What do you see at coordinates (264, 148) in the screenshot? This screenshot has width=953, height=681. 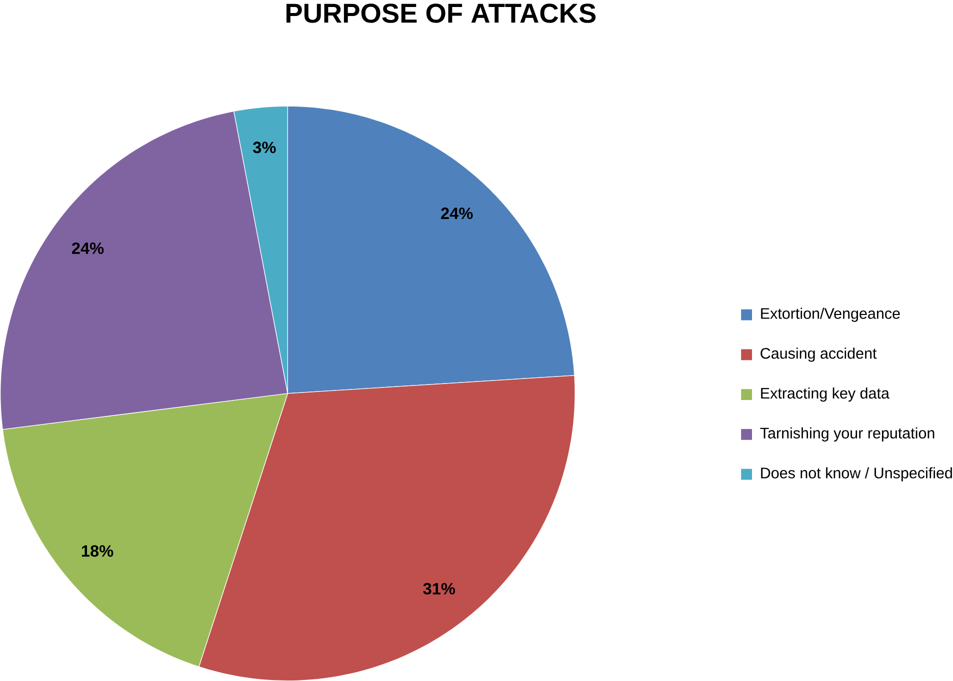 I see `data-label: 3%` at bounding box center [264, 148].